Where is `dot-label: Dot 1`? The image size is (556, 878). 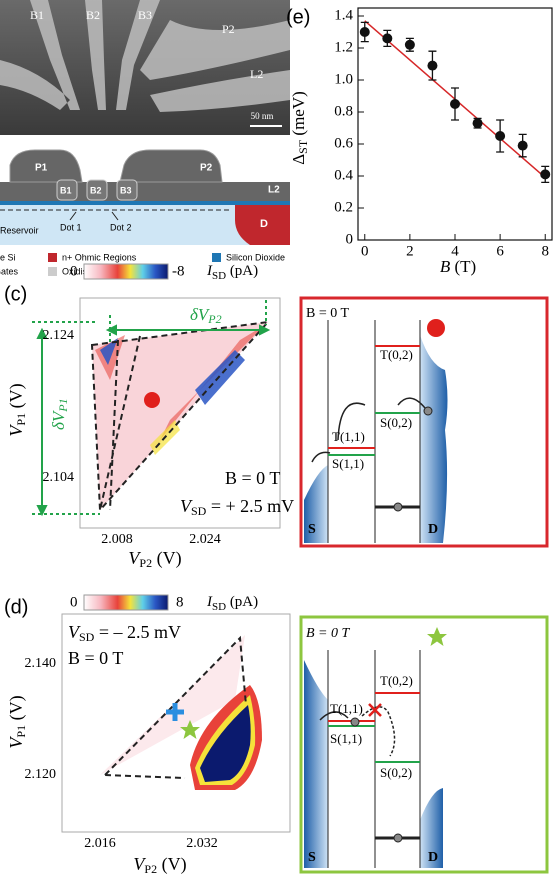
dot-label: Dot 1 is located at coordinates (71, 227).